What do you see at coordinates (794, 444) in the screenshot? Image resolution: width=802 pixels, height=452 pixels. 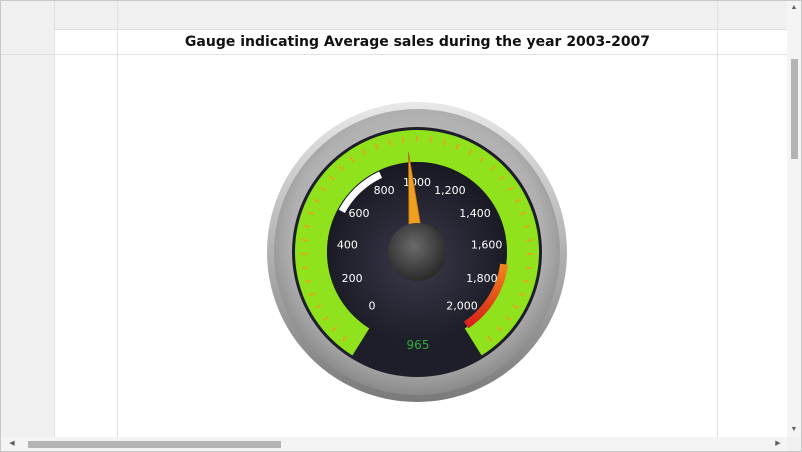 I see `scrollbar-corner` at bounding box center [794, 444].